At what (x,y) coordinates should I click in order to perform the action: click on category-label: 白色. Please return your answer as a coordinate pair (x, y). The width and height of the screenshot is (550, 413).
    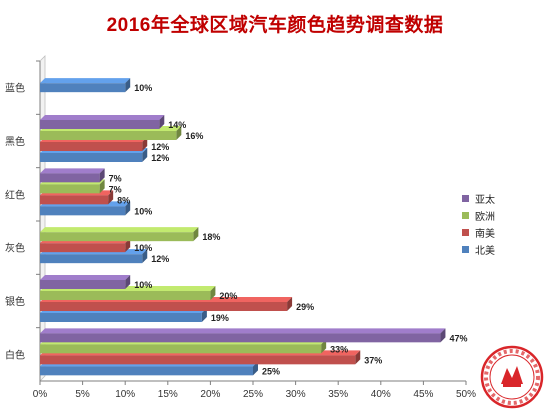
    Looking at the image, I should click on (15, 354).